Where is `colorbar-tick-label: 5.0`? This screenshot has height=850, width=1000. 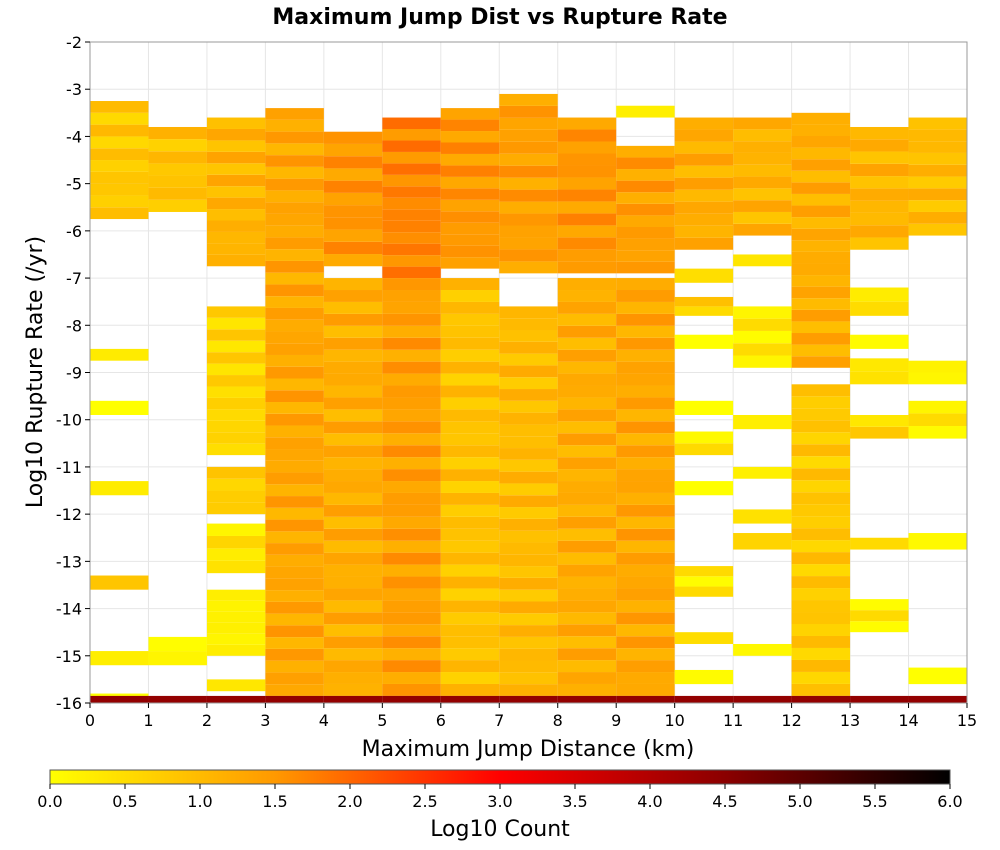
colorbar-tick-label: 5.0 is located at coordinates (799, 801).